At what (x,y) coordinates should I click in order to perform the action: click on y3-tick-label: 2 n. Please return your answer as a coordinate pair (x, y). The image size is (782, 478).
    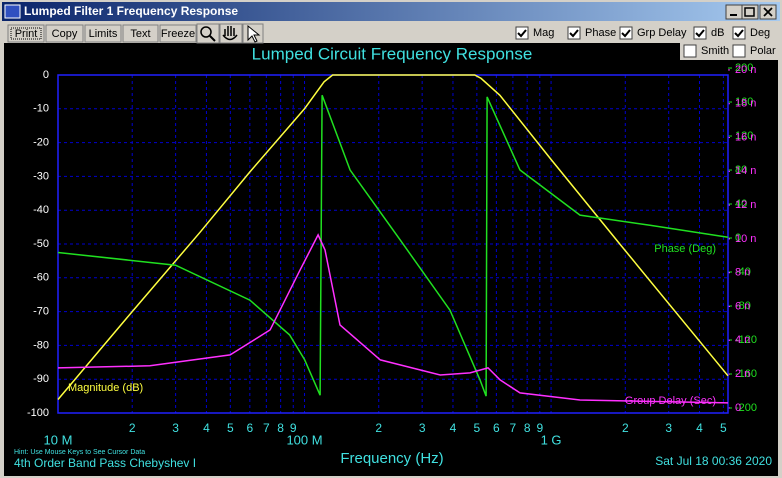
    Looking at the image, I should click on (742, 374).